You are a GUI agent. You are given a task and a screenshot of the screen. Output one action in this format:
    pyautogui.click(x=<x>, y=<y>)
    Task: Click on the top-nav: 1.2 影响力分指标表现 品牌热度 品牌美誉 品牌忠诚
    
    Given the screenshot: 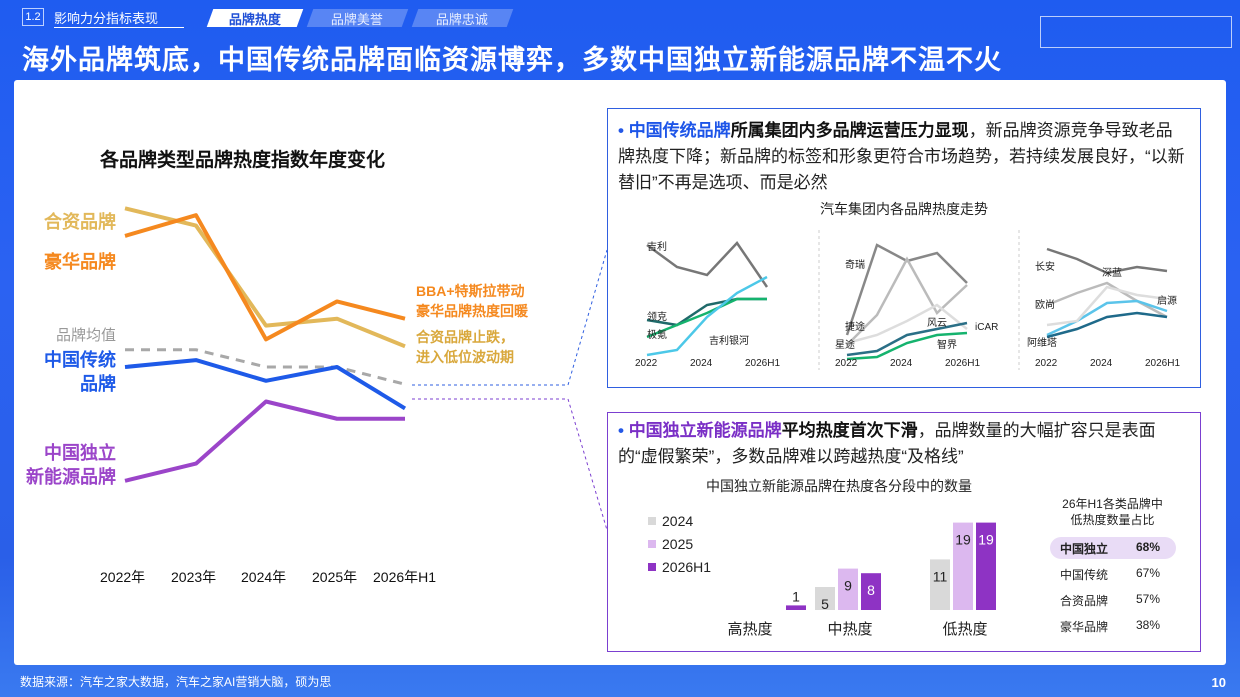 What is the action you would take?
    pyautogui.click(x=620, y=16)
    